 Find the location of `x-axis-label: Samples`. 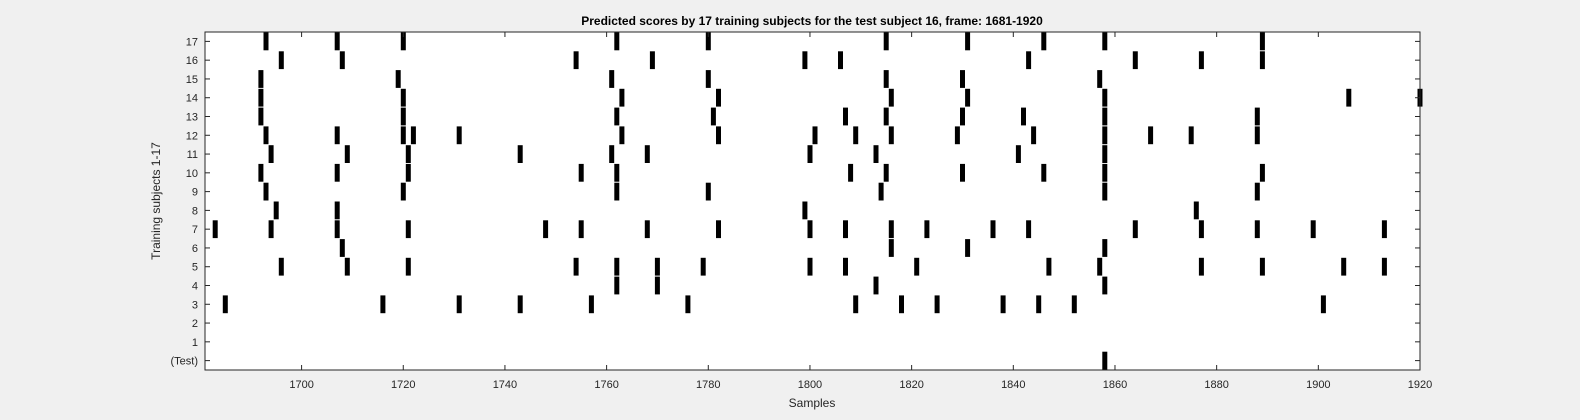

x-axis-label: Samples is located at coordinates (812, 403).